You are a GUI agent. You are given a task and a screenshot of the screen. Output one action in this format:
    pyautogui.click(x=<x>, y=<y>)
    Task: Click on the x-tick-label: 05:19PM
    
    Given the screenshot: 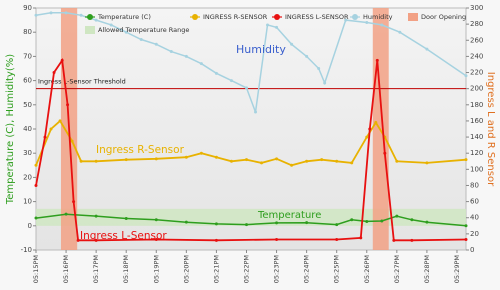 What is the action you would take?
    pyautogui.click(x=156, y=269)
    